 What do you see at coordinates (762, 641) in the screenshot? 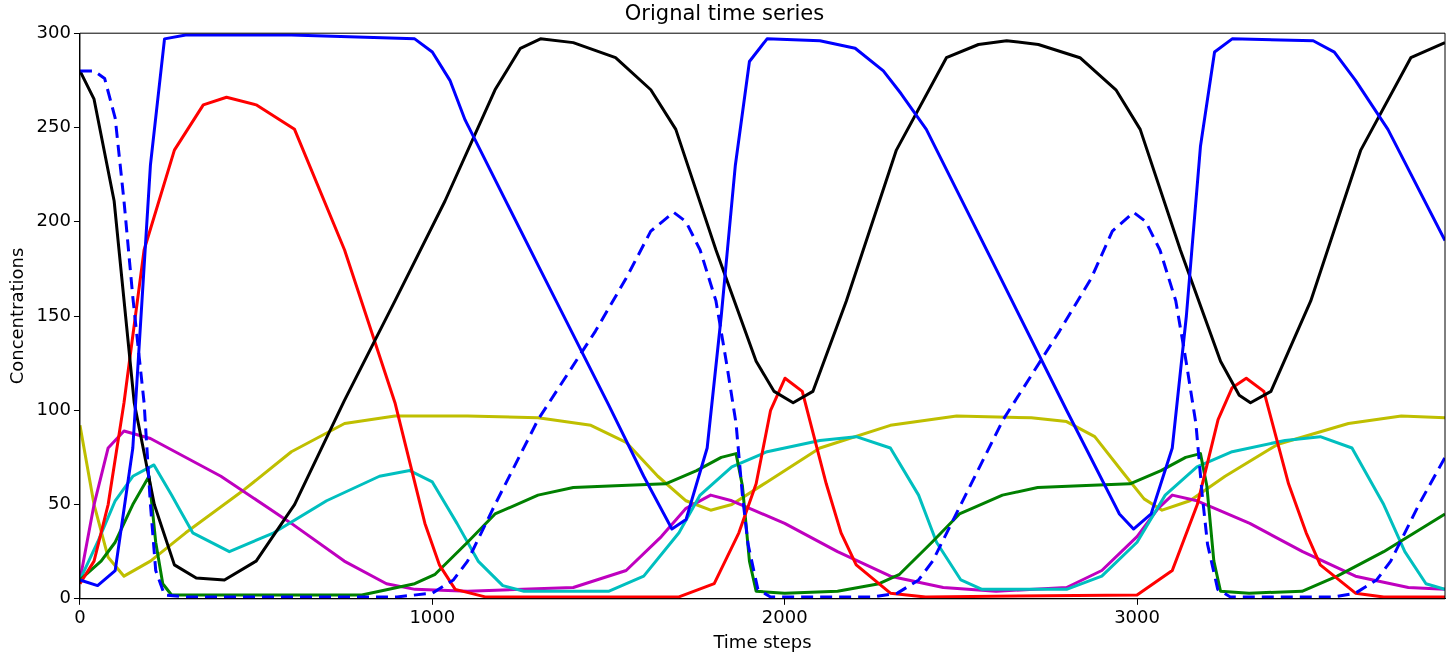
I see `x-axis-title: Time steps` at bounding box center [762, 641].